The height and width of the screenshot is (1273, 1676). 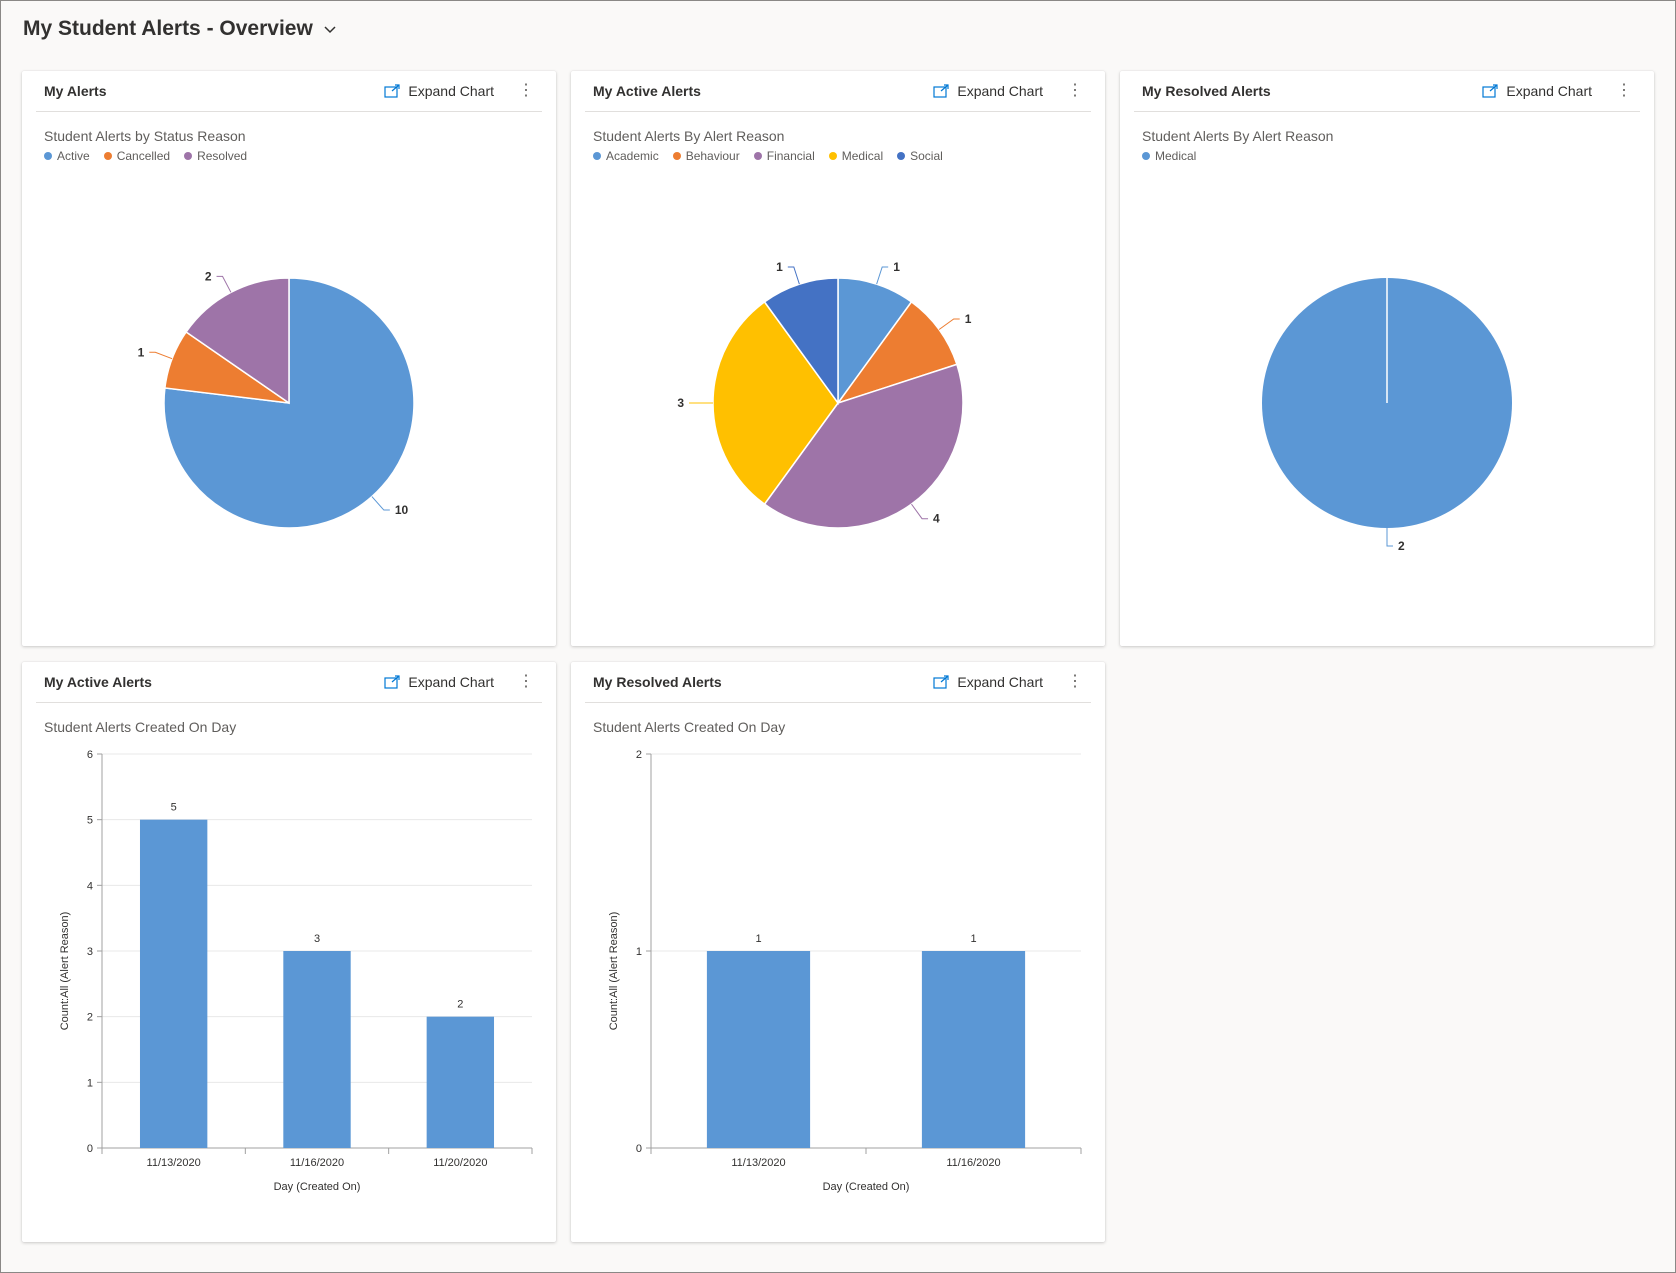 I want to click on y-tick-label: 3, so click(x=90, y=952).